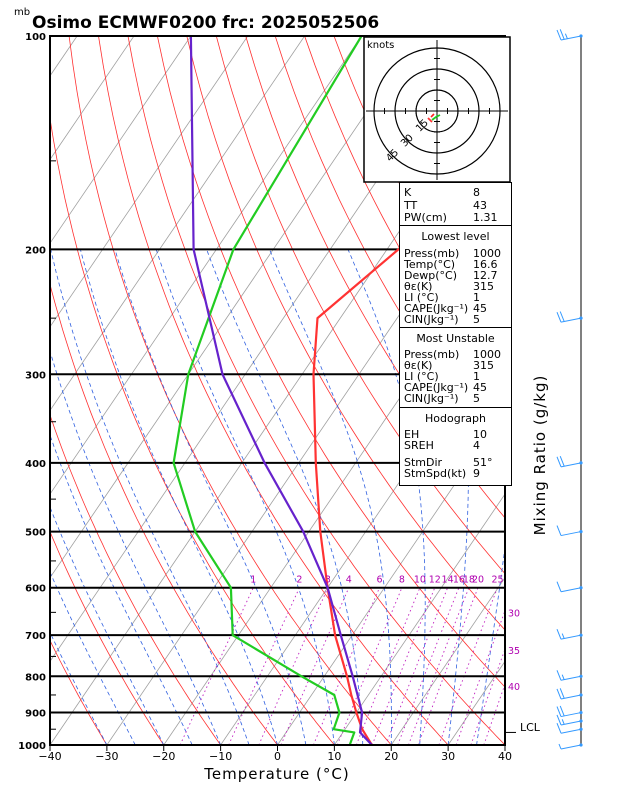  I want to click on pressure-tick-label: 700, so click(35, 636).